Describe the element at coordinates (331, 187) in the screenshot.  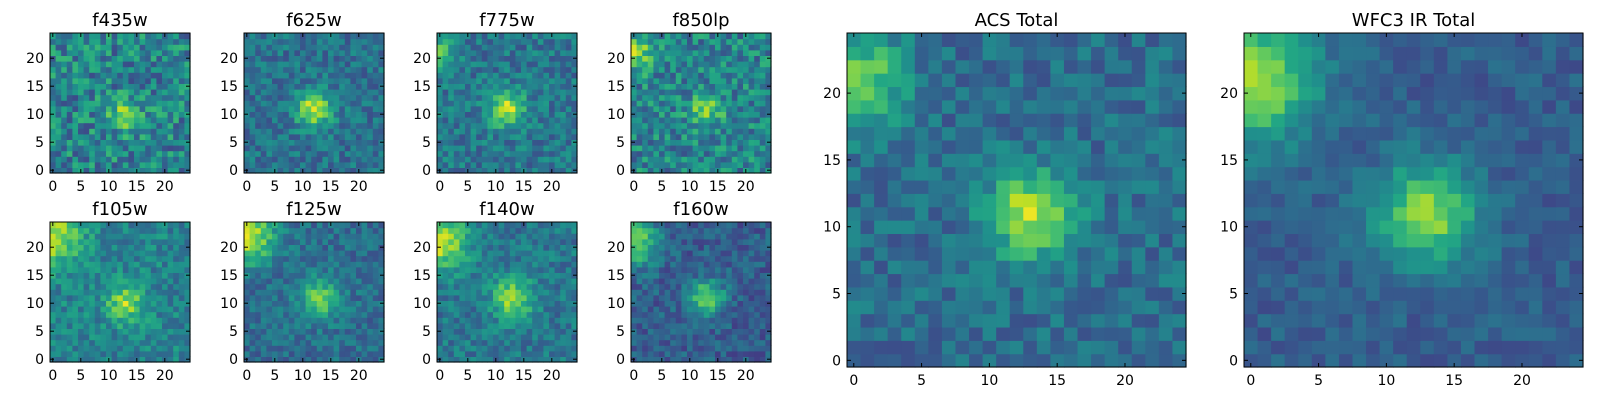
I see `x-tick-label: 15` at that location.